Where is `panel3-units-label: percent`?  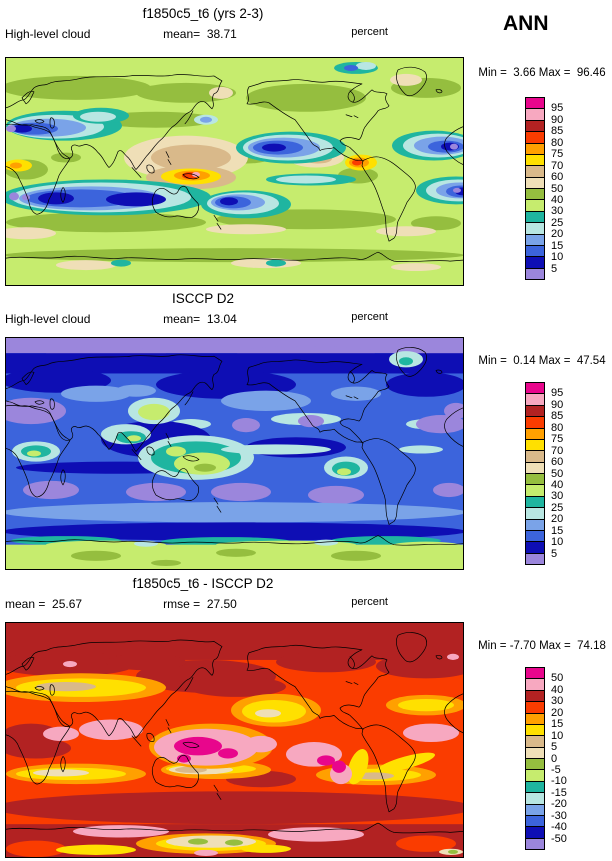
panel3-units-label: percent is located at coordinates (369, 602).